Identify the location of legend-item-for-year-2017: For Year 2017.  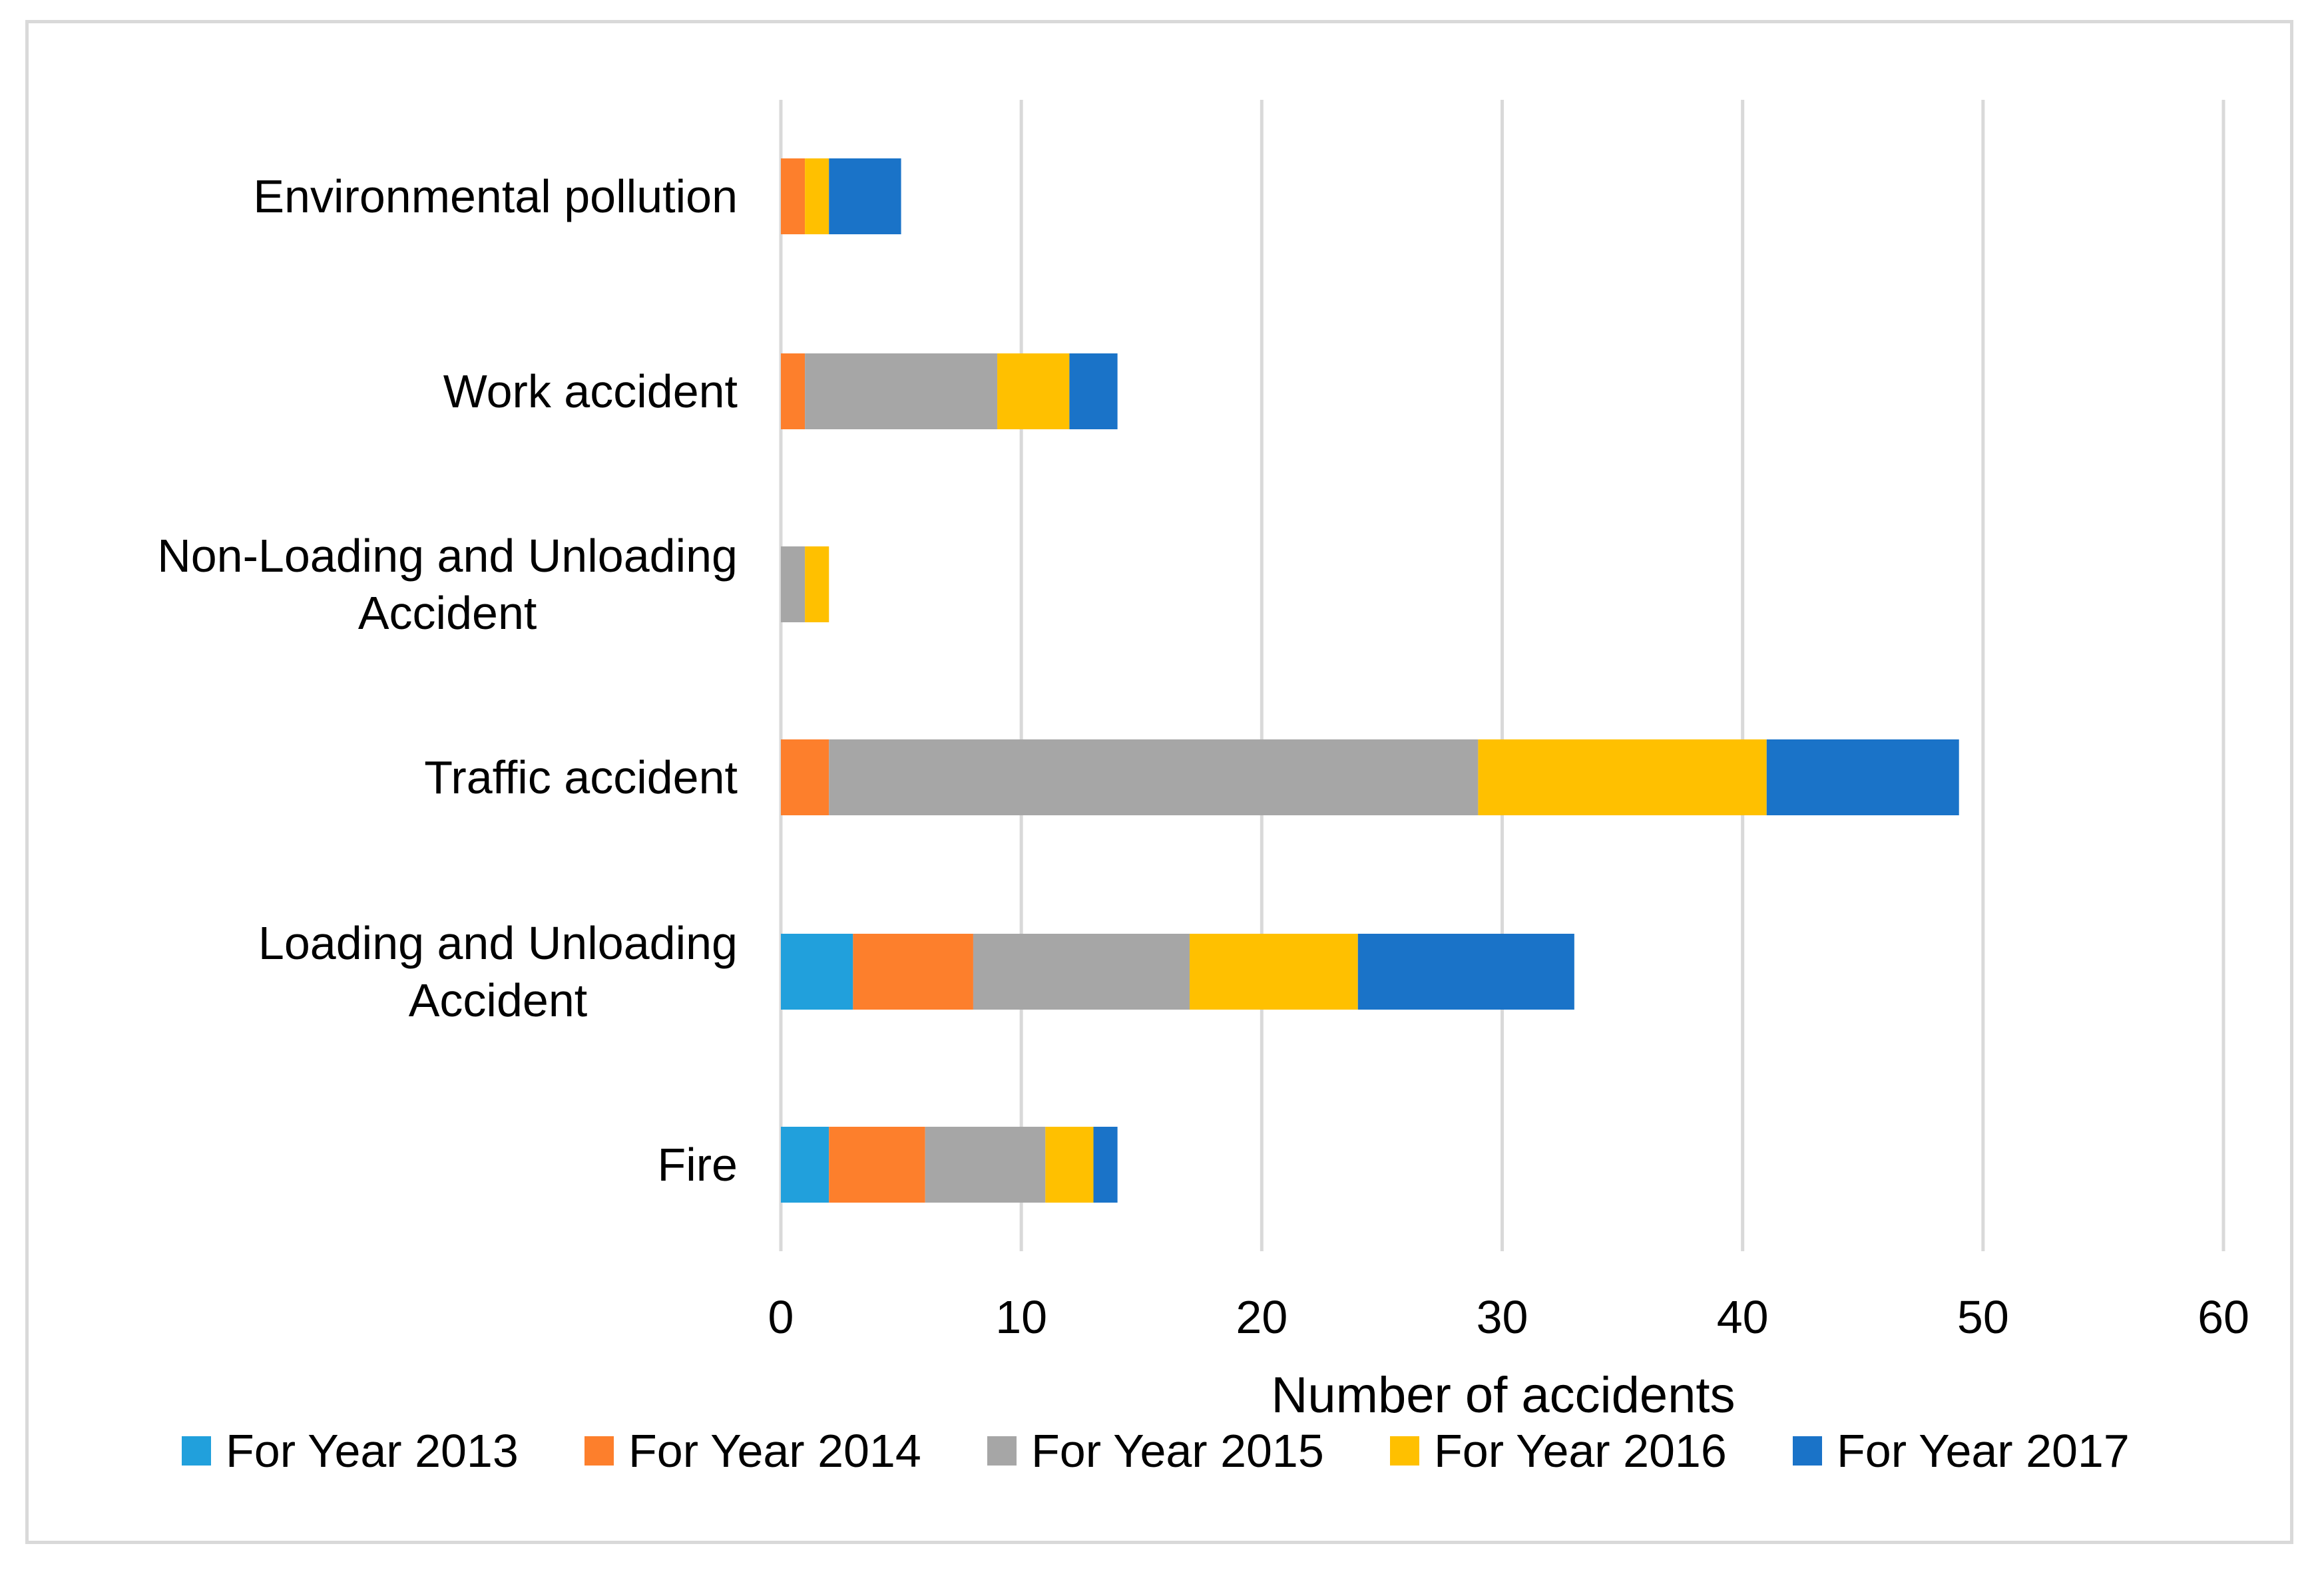
(1961, 1451).